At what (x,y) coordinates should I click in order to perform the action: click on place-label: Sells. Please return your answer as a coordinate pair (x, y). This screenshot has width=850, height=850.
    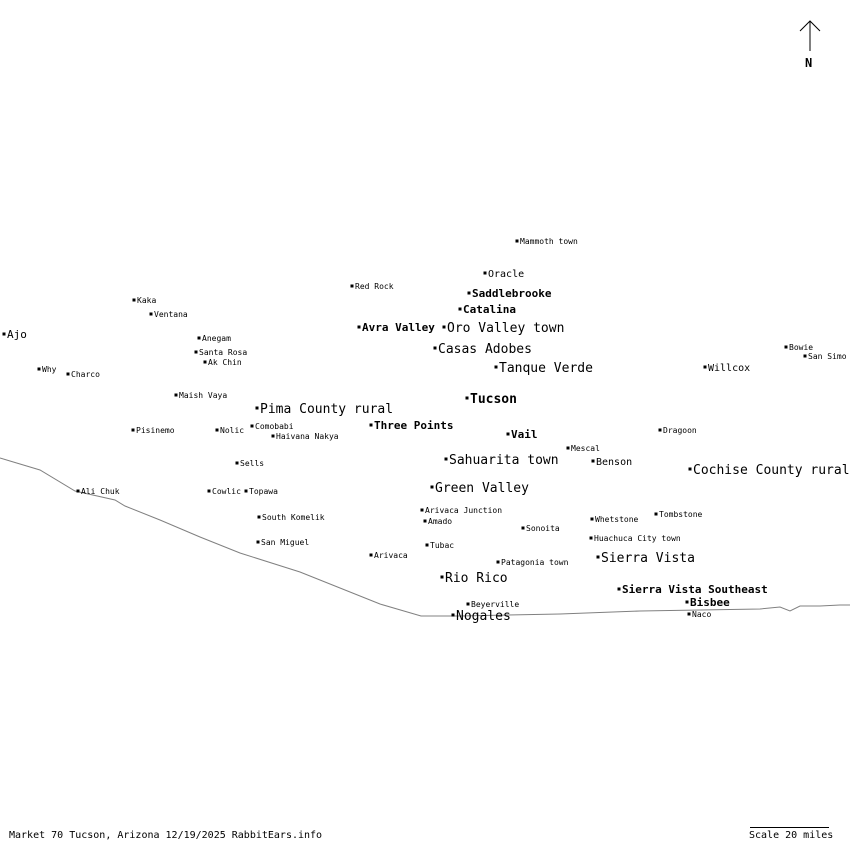
    Looking at the image, I should click on (252, 463).